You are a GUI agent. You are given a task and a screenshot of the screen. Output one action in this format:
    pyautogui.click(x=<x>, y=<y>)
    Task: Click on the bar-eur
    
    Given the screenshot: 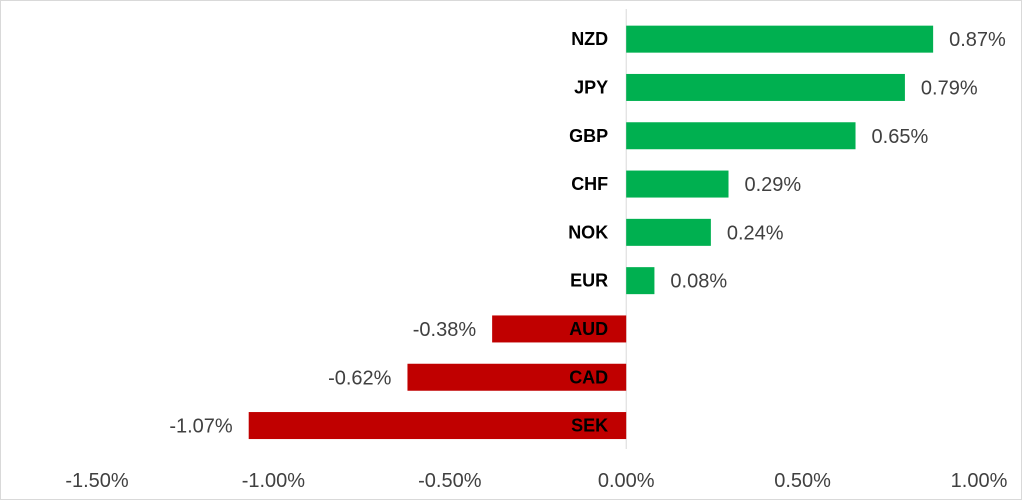 What is the action you would take?
    pyautogui.click(x=640, y=281)
    